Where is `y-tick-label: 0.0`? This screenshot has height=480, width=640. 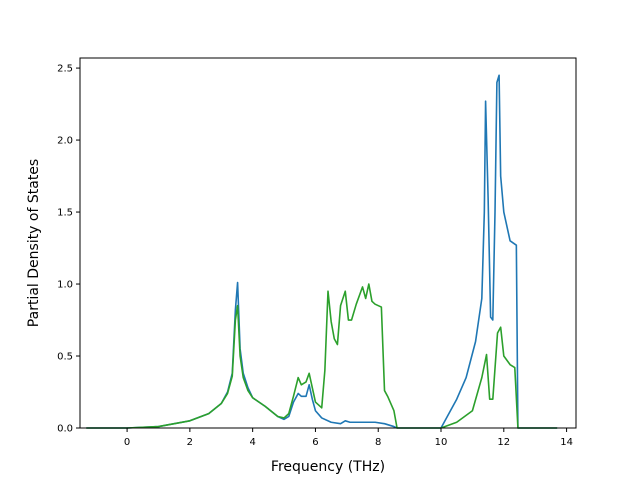 y-tick-label: 0.0 is located at coordinates (65, 429).